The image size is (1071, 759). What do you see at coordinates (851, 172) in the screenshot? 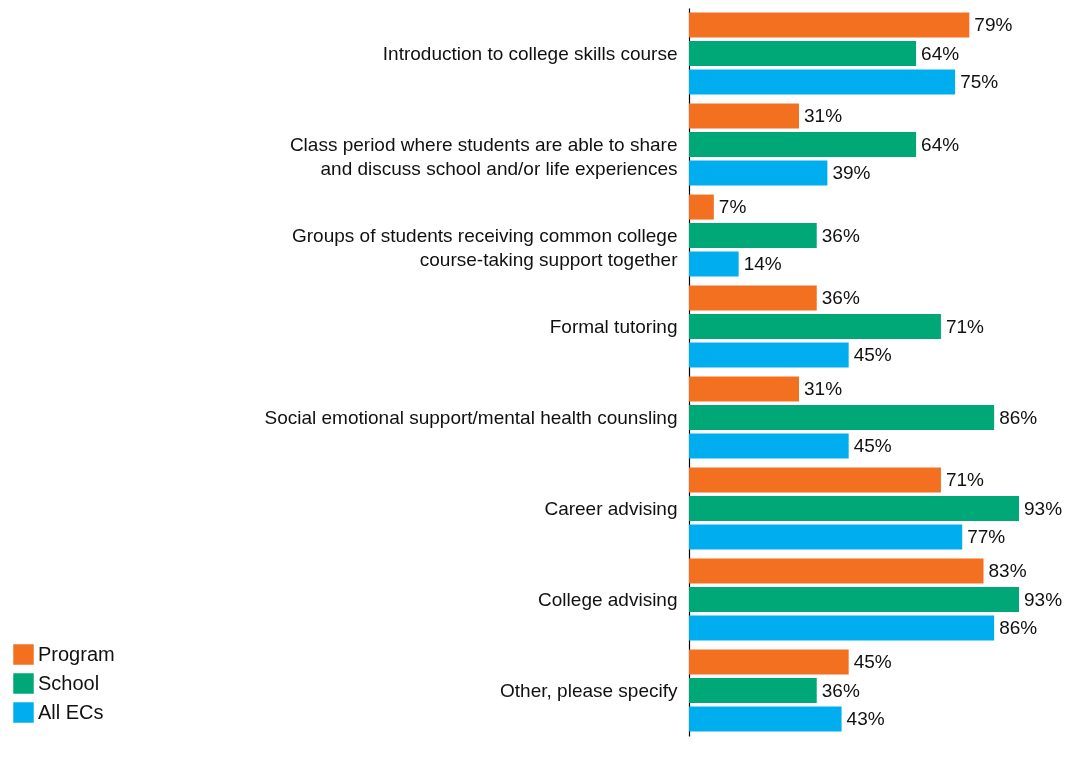
I see `data-label: 39%` at bounding box center [851, 172].